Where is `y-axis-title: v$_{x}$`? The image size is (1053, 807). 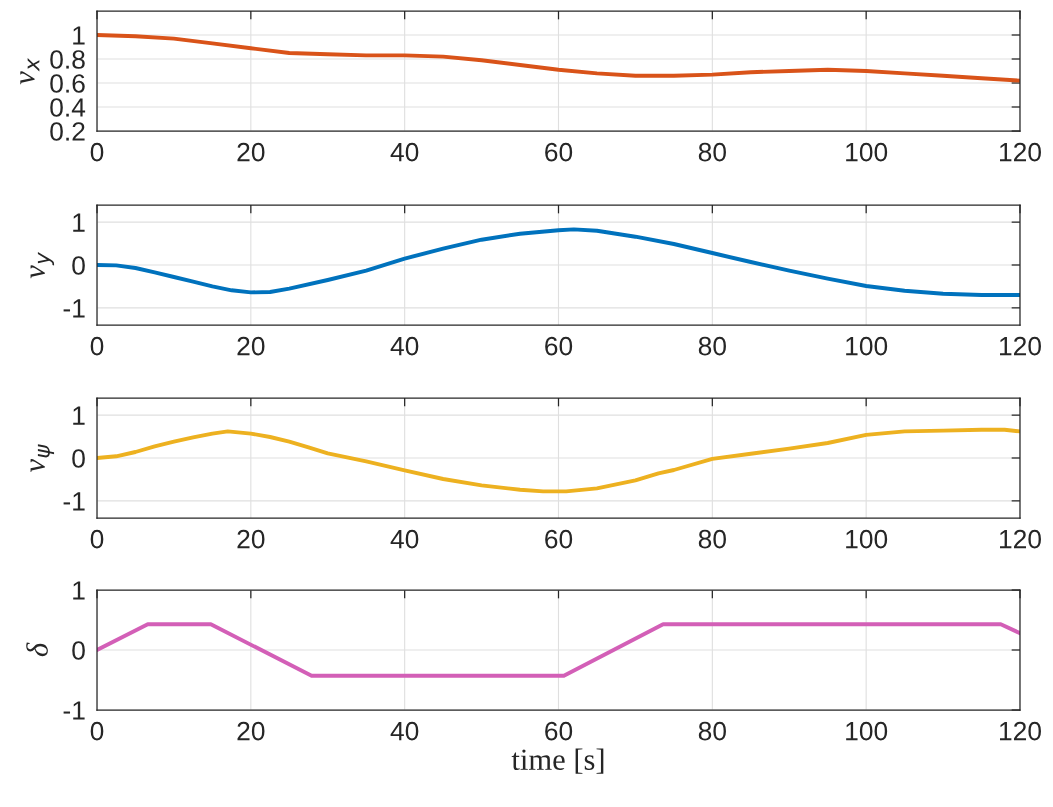 y-axis-title: v$_{x}$ is located at coordinates (30, 71).